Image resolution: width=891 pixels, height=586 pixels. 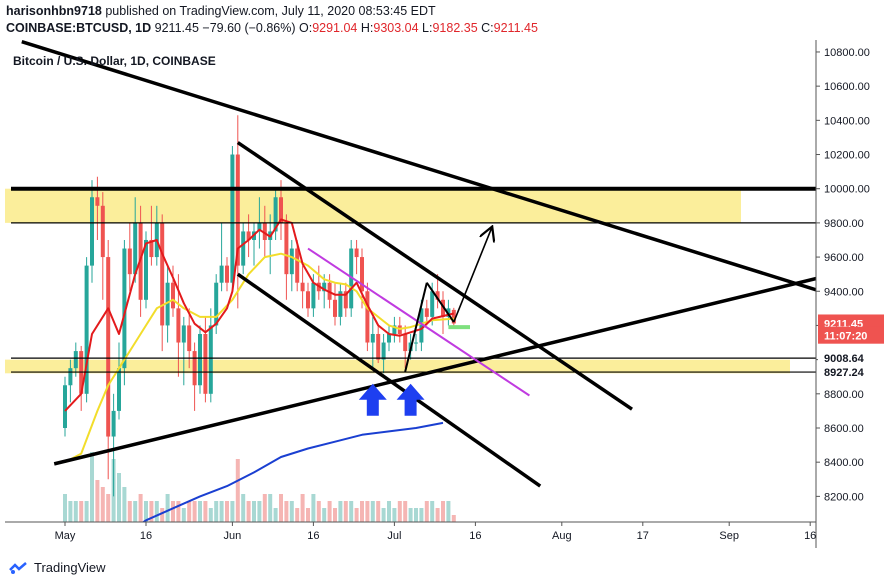 I want to click on tradingview-logo-icon, so click(x=18, y=567).